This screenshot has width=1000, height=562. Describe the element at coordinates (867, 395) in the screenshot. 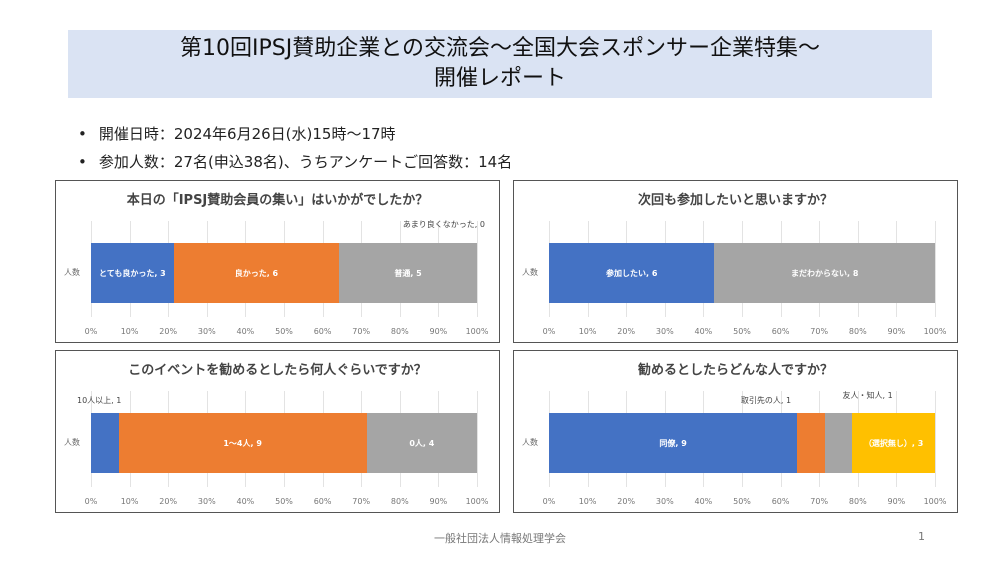

I see `data-label: 友人・知人, 1` at that location.